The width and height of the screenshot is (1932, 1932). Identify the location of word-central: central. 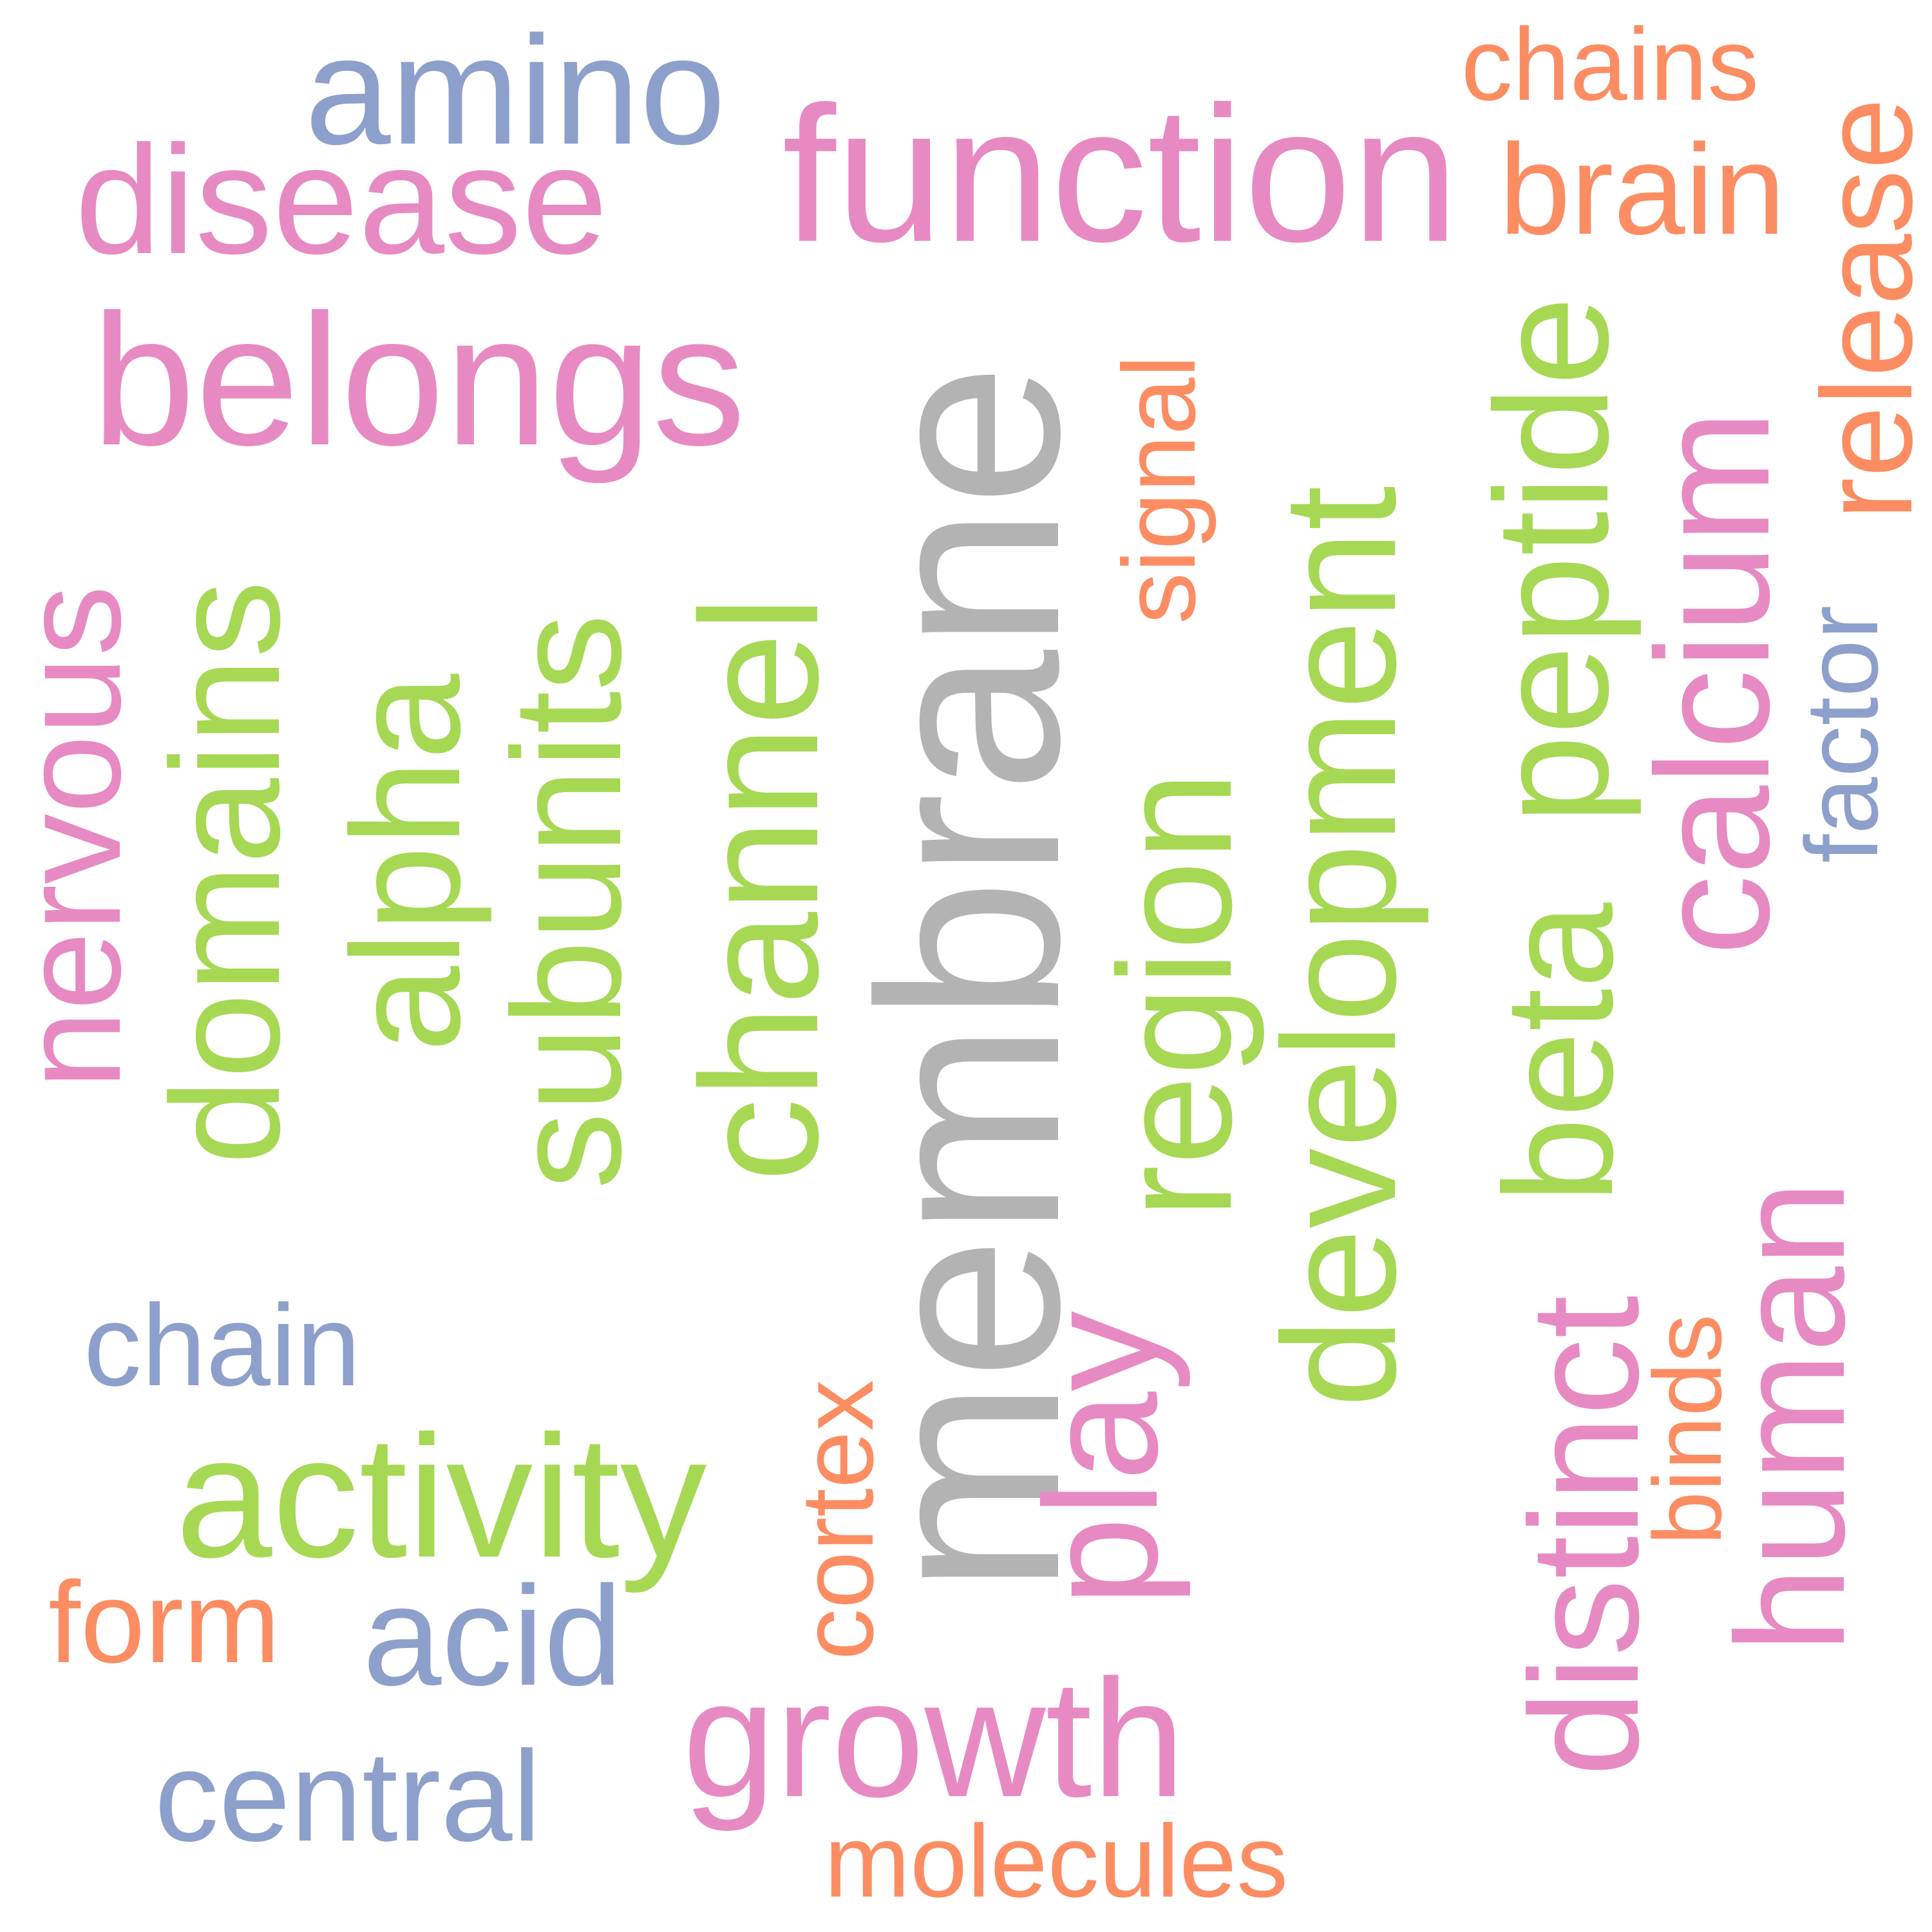
(348, 1797).